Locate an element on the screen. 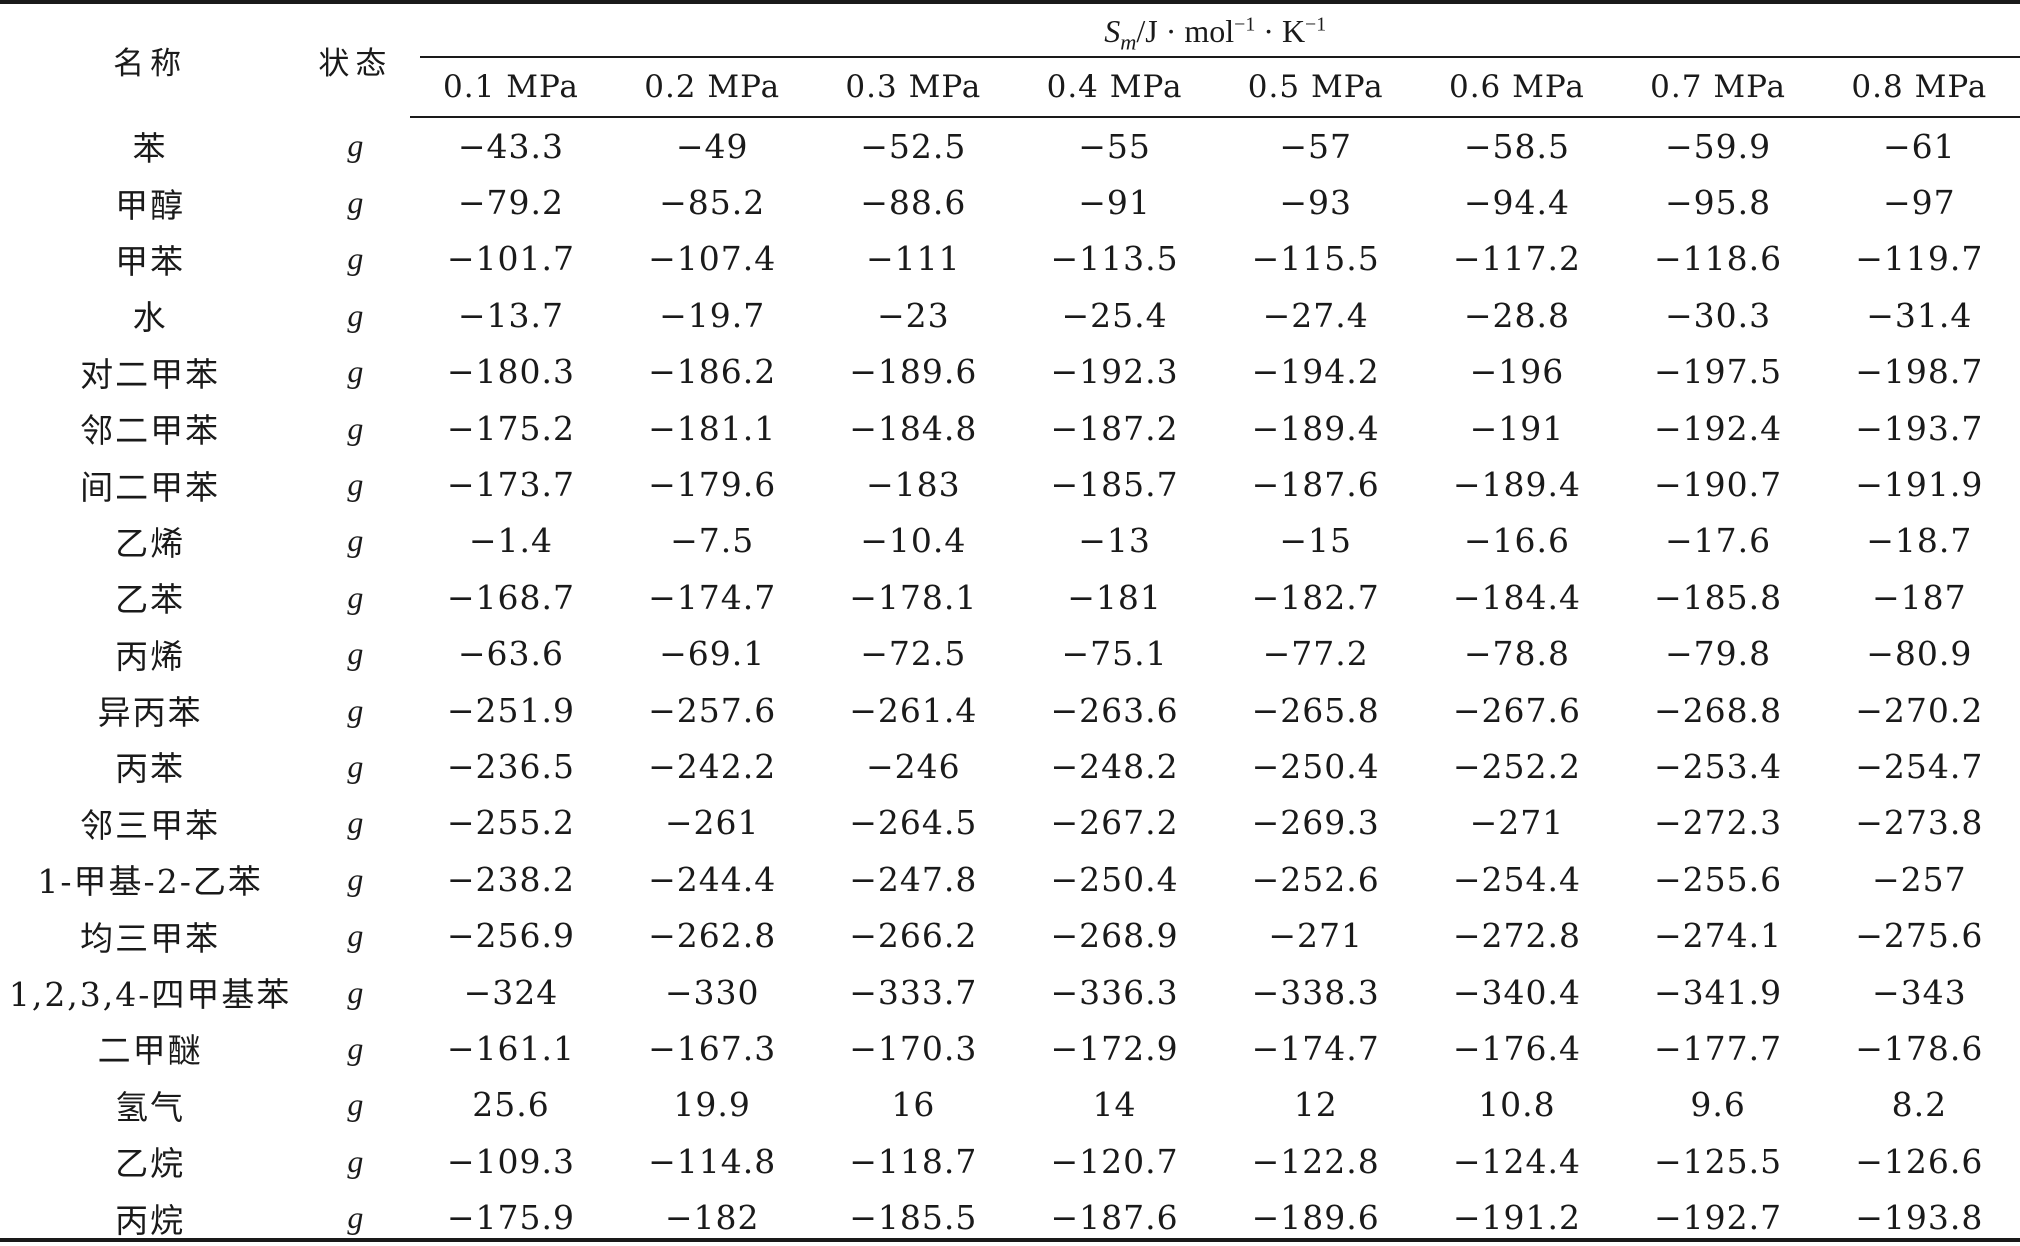 This screenshot has height=1246, width=2020. entropy-value-cell: −176.4 is located at coordinates (1516, 1048).